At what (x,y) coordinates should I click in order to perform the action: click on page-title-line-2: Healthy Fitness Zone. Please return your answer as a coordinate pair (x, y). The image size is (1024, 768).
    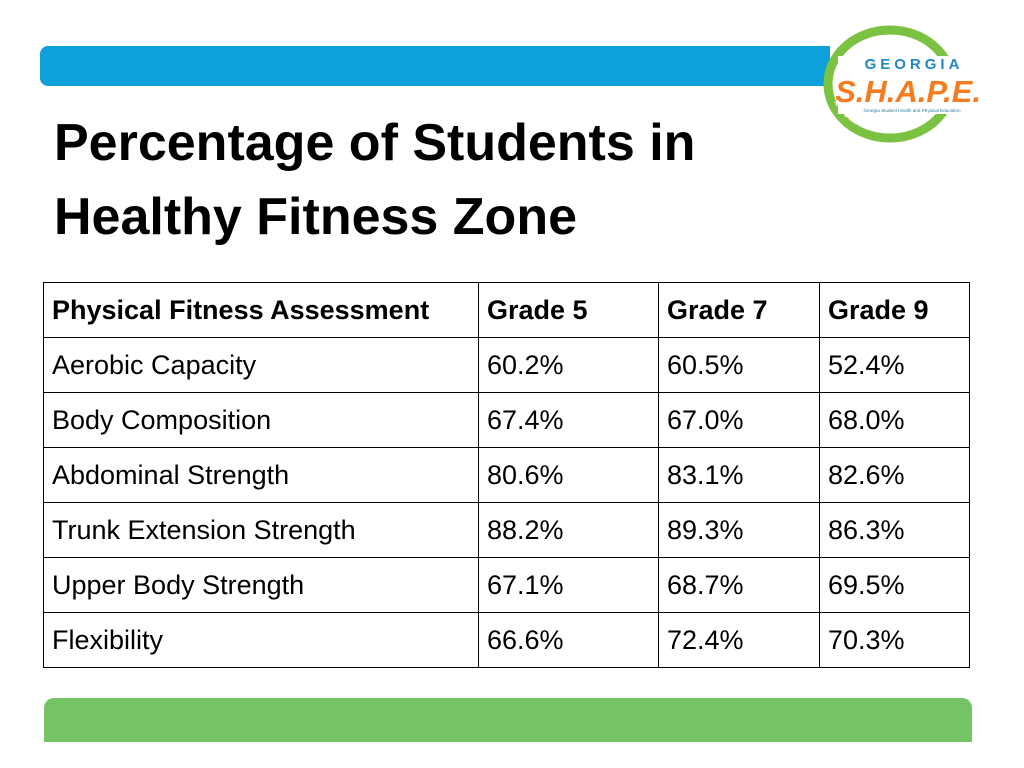
    Looking at the image, I should click on (315, 217).